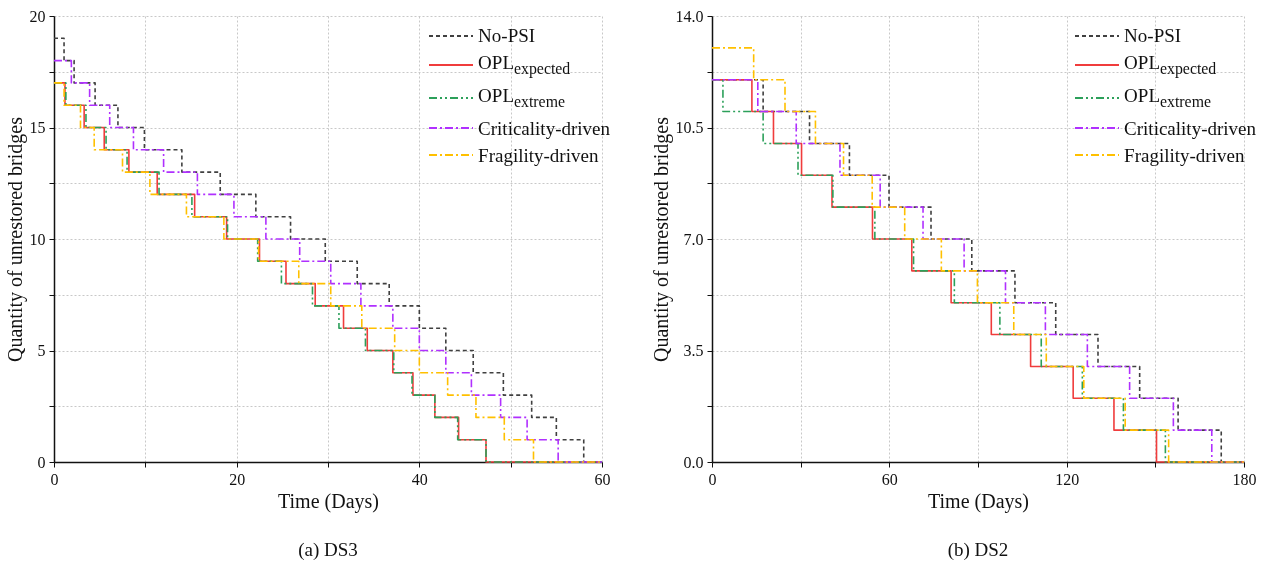  Describe the element at coordinates (237, 479) in the screenshot. I see `x-tick-label: 20` at that location.